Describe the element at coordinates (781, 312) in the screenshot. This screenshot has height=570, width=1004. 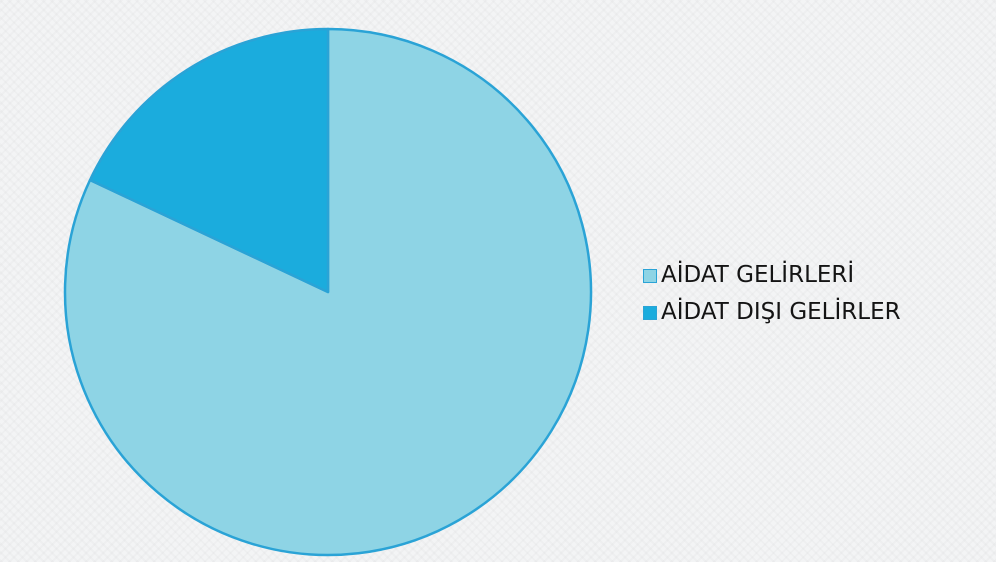
I see `legend-label-aidat-disi-gelirler: AİDAT DIŞI GELİRLER` at that location.